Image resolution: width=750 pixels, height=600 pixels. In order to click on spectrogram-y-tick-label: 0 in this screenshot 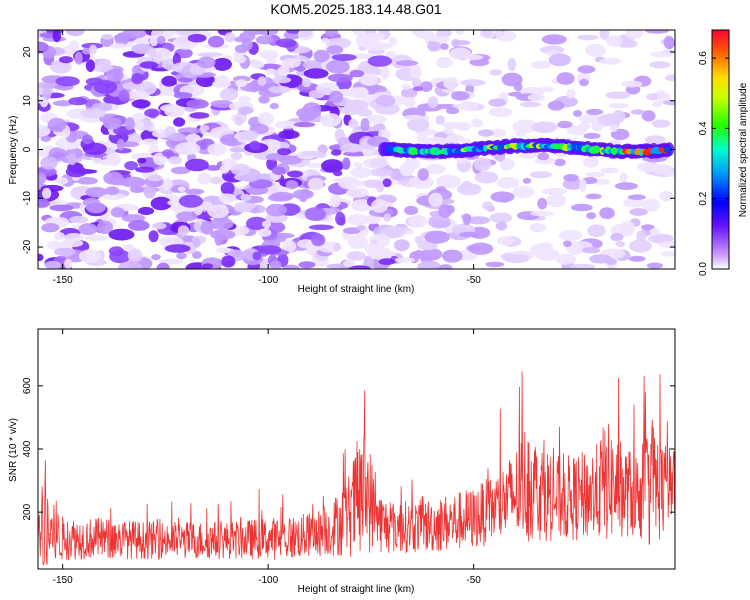, I will do `click(27, 149)`.